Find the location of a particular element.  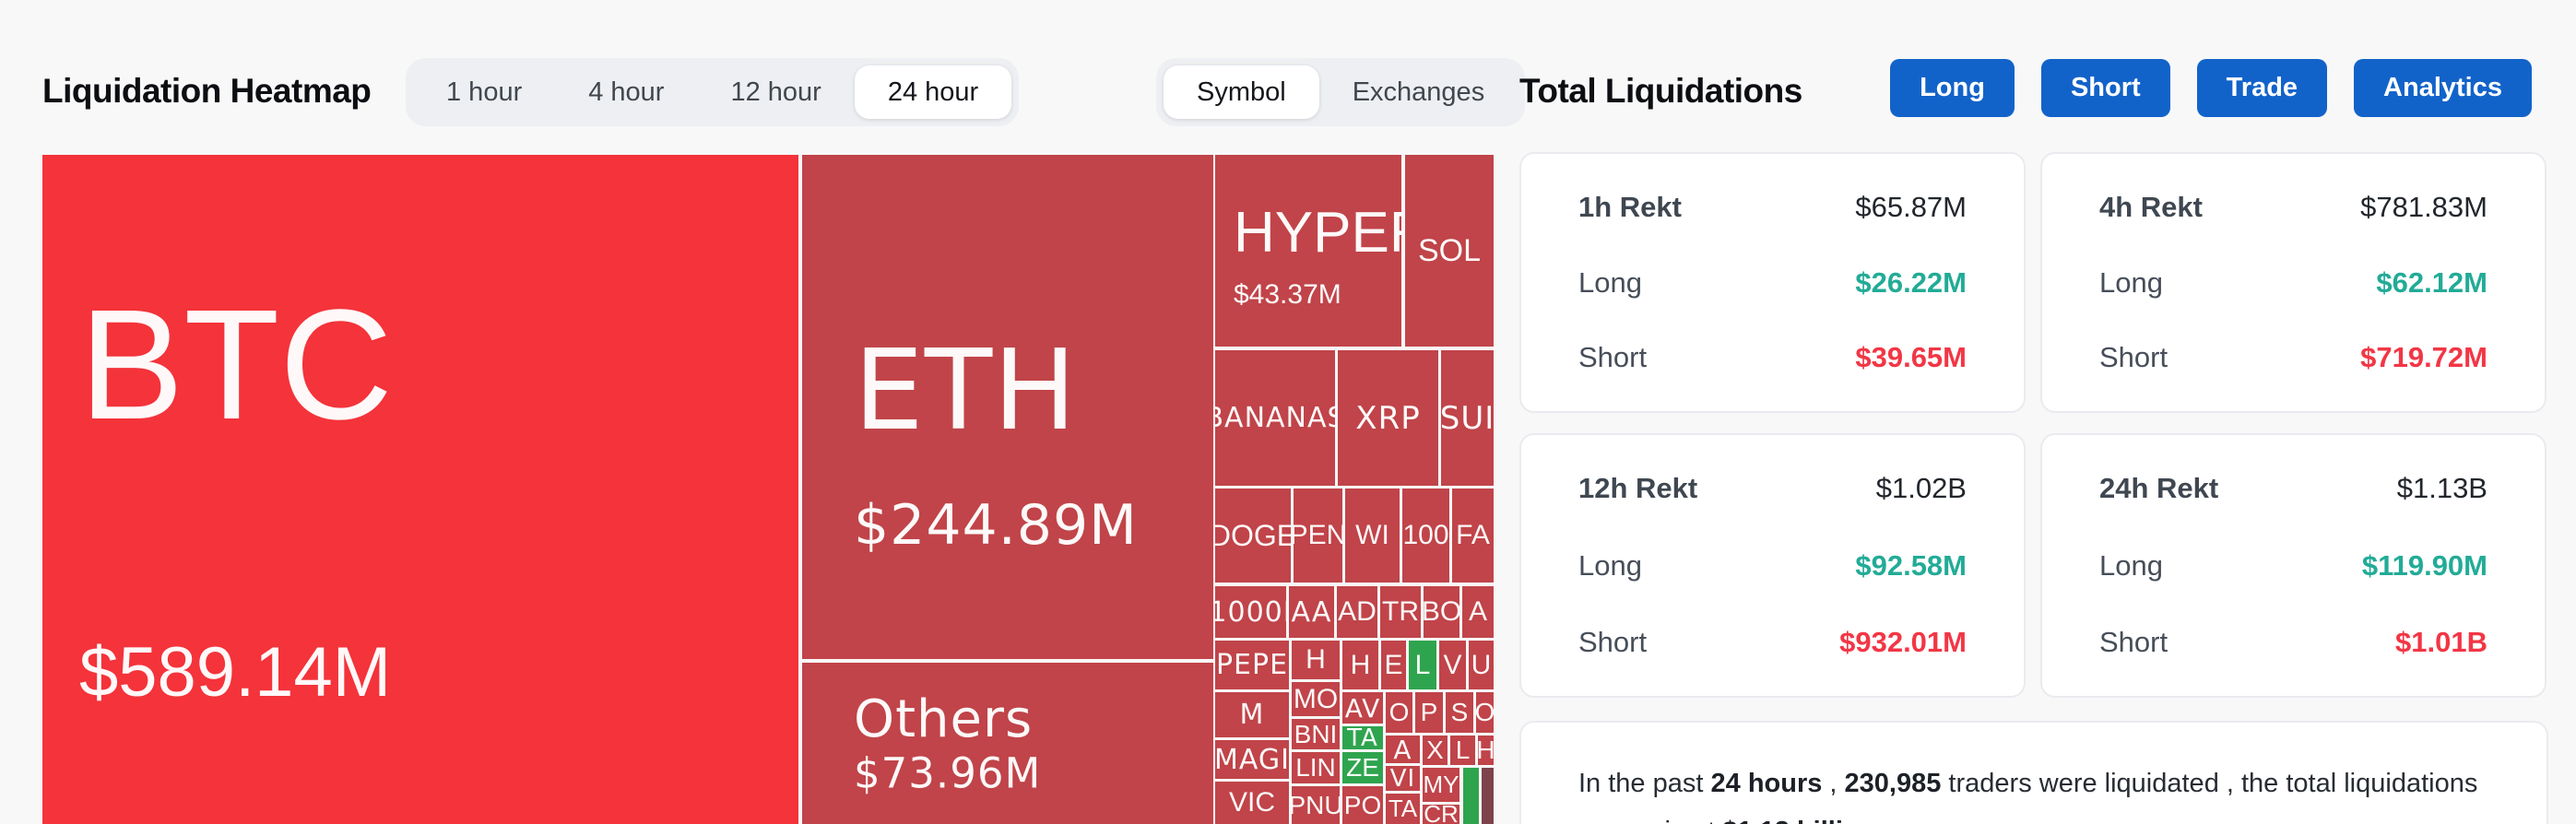

tile-value: $589.14M is located at coordinates (235, 673).